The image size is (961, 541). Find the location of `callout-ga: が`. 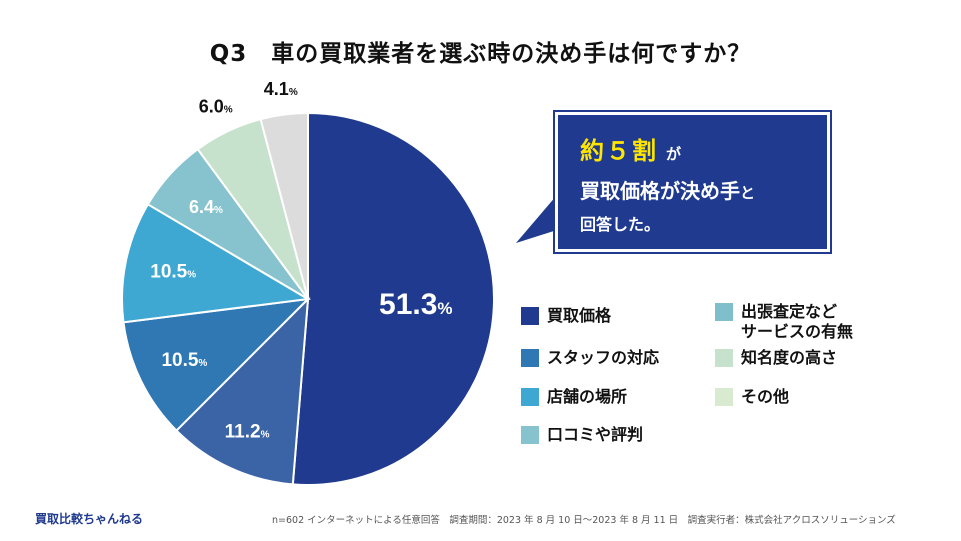

callout-ga: が is located at coordinates (674, 154).